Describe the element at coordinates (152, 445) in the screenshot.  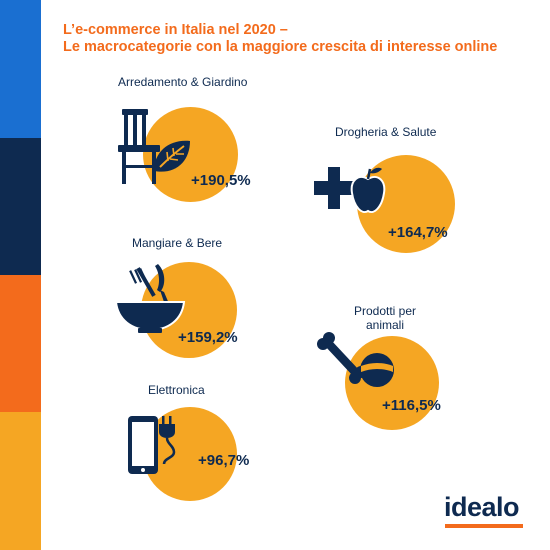
I see `phone-plug-icon` at that location.